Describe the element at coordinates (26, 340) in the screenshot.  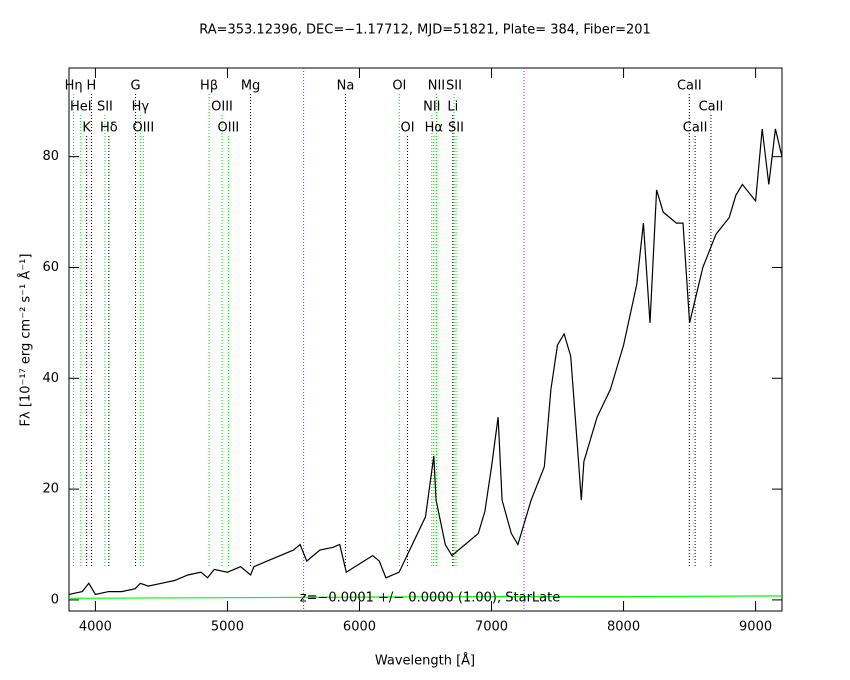
I see `y-axis-label: Fλ [10⁻¹⁷ erg cm⁻² s⁻¹ Å⁻¹]` at that location.